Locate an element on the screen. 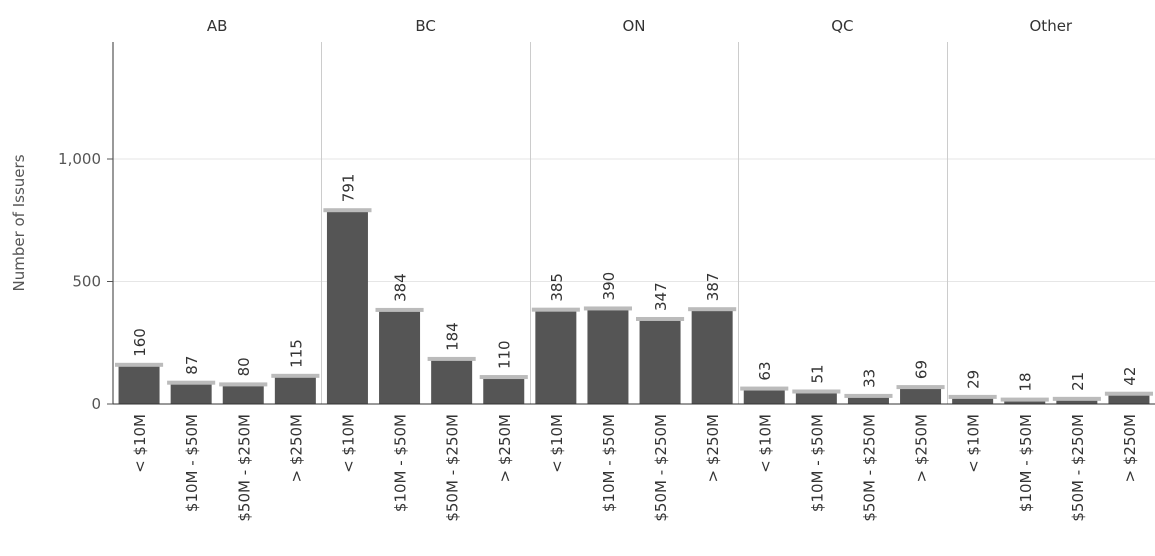 The width and height of the screenshot is (1155, 556). panel-title: BC is located at coordinates (425, 26).